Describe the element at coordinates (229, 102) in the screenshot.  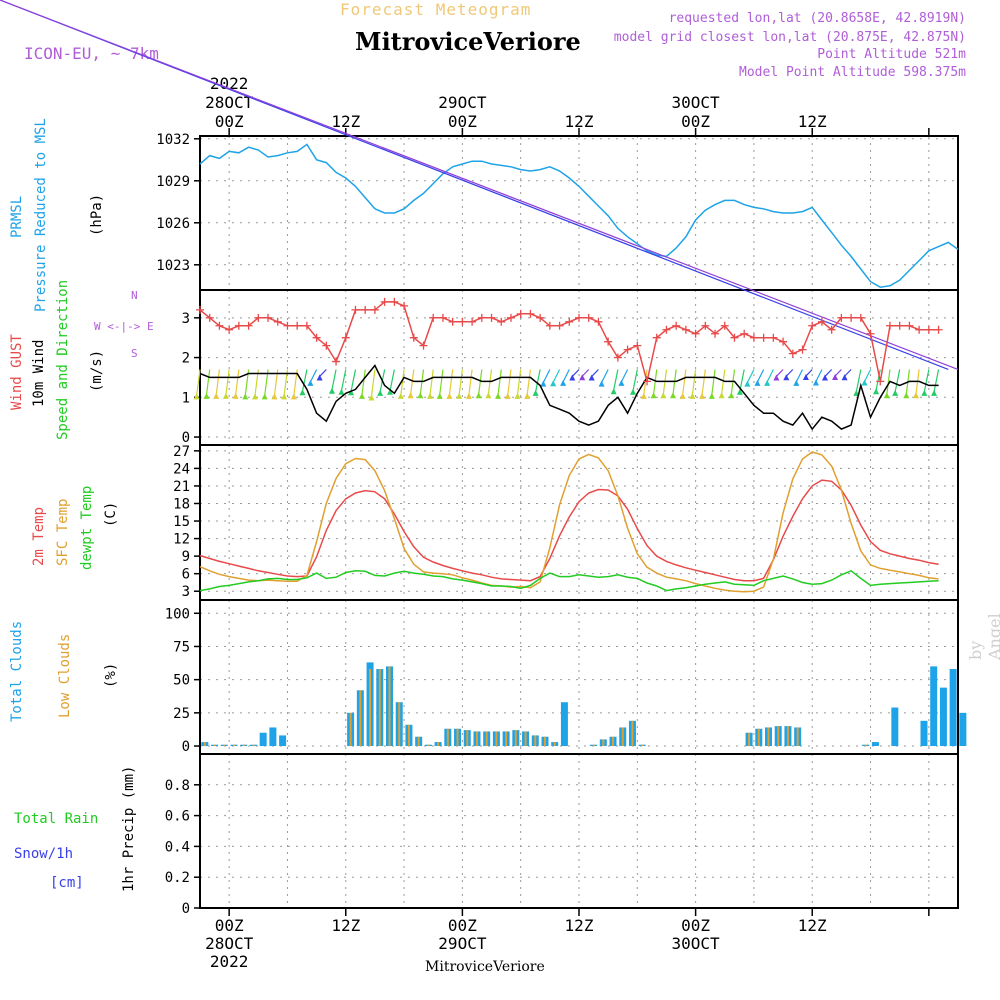
I see `top-time-label: 28OCT` at that location.